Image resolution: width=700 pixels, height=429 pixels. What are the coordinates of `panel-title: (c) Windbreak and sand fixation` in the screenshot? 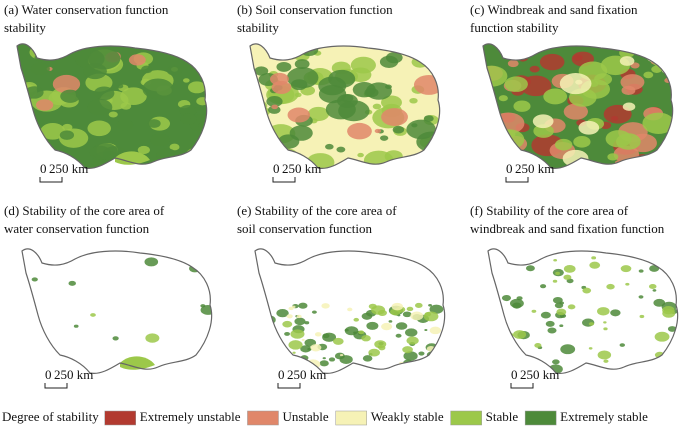 It's located at (554, 9).